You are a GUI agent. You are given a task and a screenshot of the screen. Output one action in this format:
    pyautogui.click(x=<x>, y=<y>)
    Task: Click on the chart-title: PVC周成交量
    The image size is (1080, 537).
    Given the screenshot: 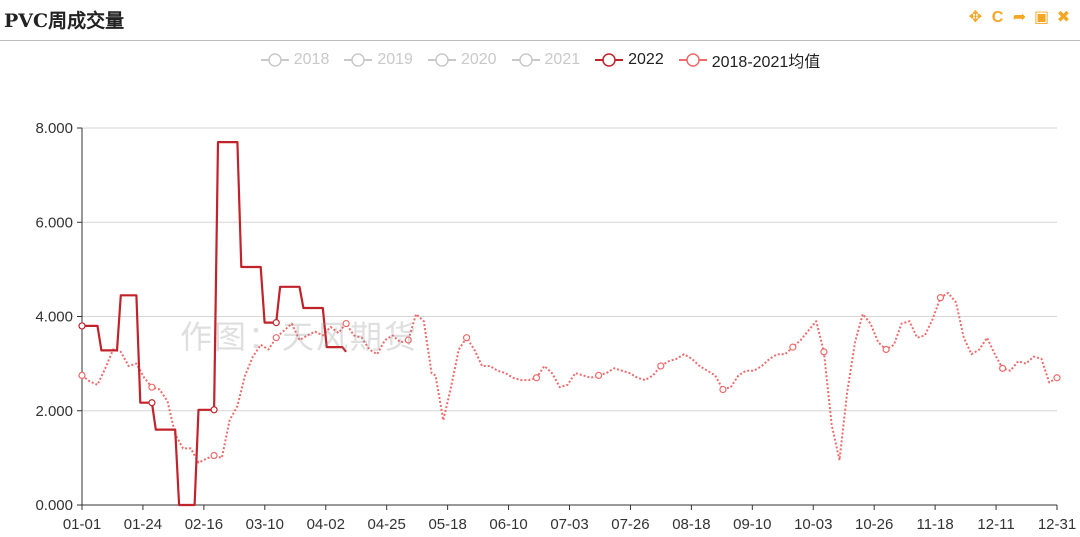 What is the action you would take?
    pyautogui.click(x=64, y=21)
    